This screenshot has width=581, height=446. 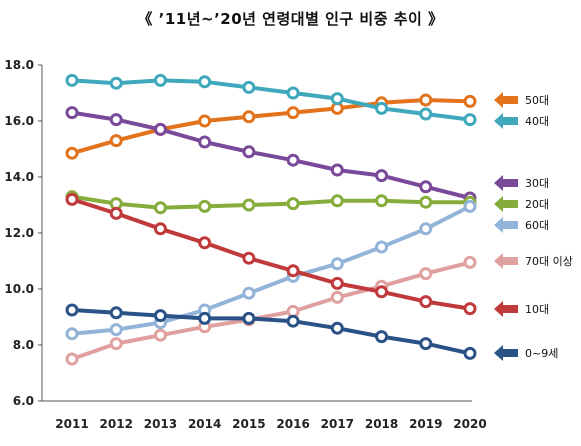 What do you see at coordinates (521, 183) in the screenshot?
I see `legend-item: 30대` at bounding box center [521, 183].